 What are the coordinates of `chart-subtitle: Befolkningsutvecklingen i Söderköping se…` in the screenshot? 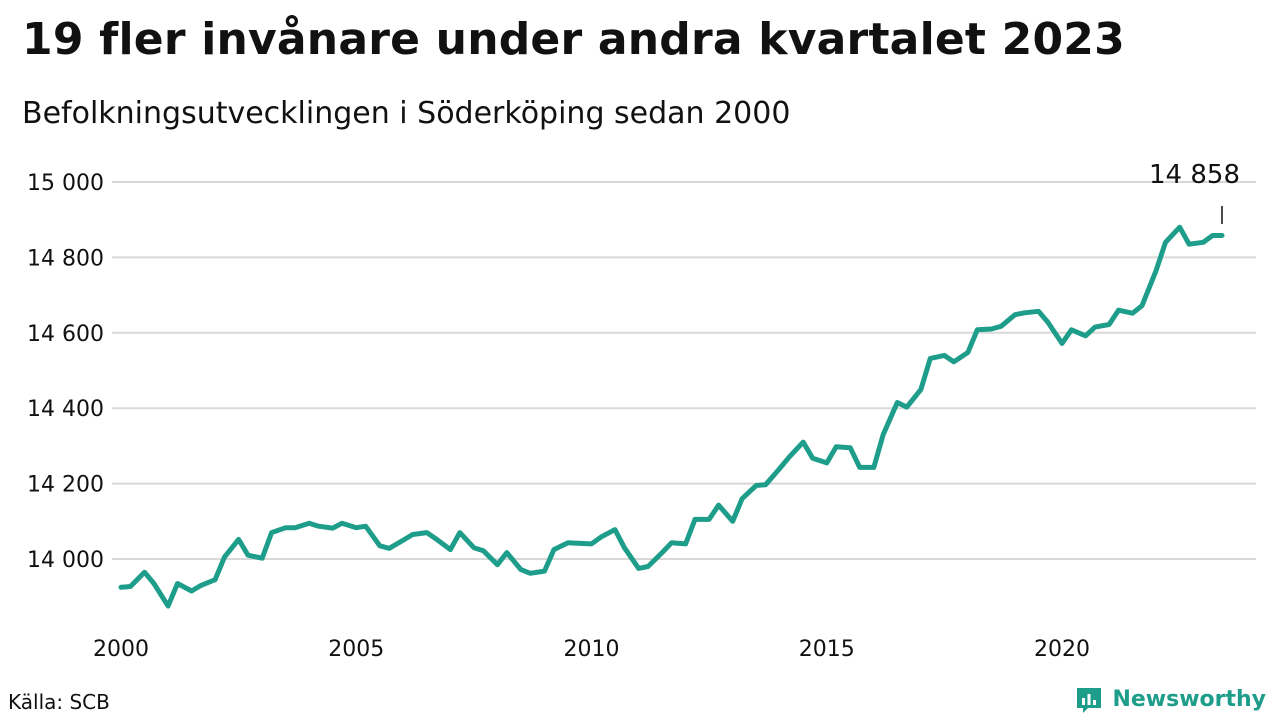 It's located at (406, 113).